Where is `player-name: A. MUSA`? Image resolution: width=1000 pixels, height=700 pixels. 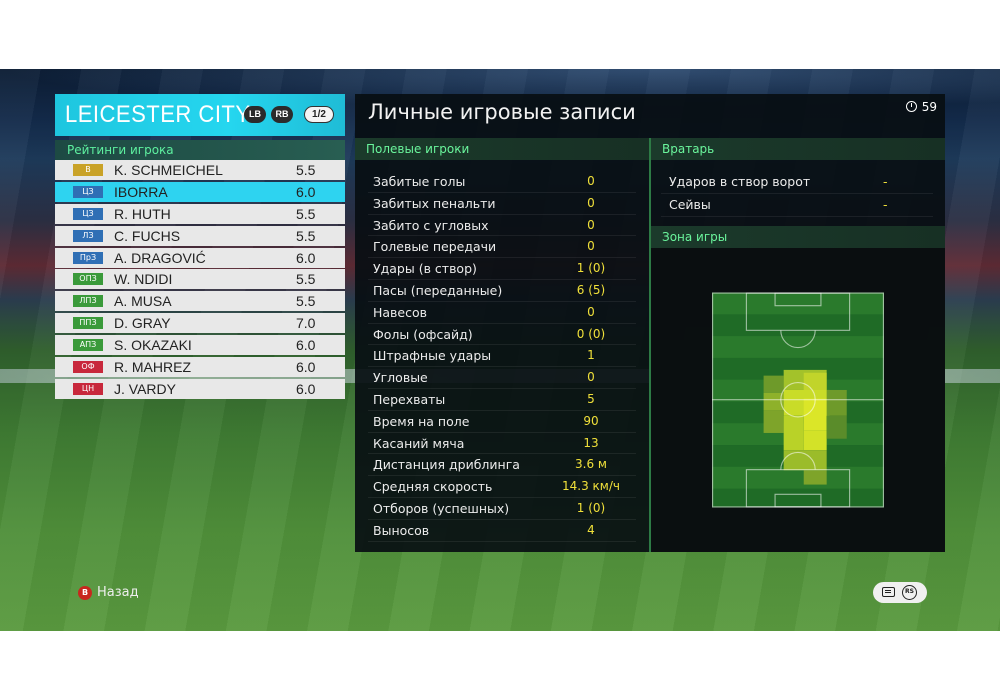
player-name: A. MUSA is located at coordinates (143, 301).